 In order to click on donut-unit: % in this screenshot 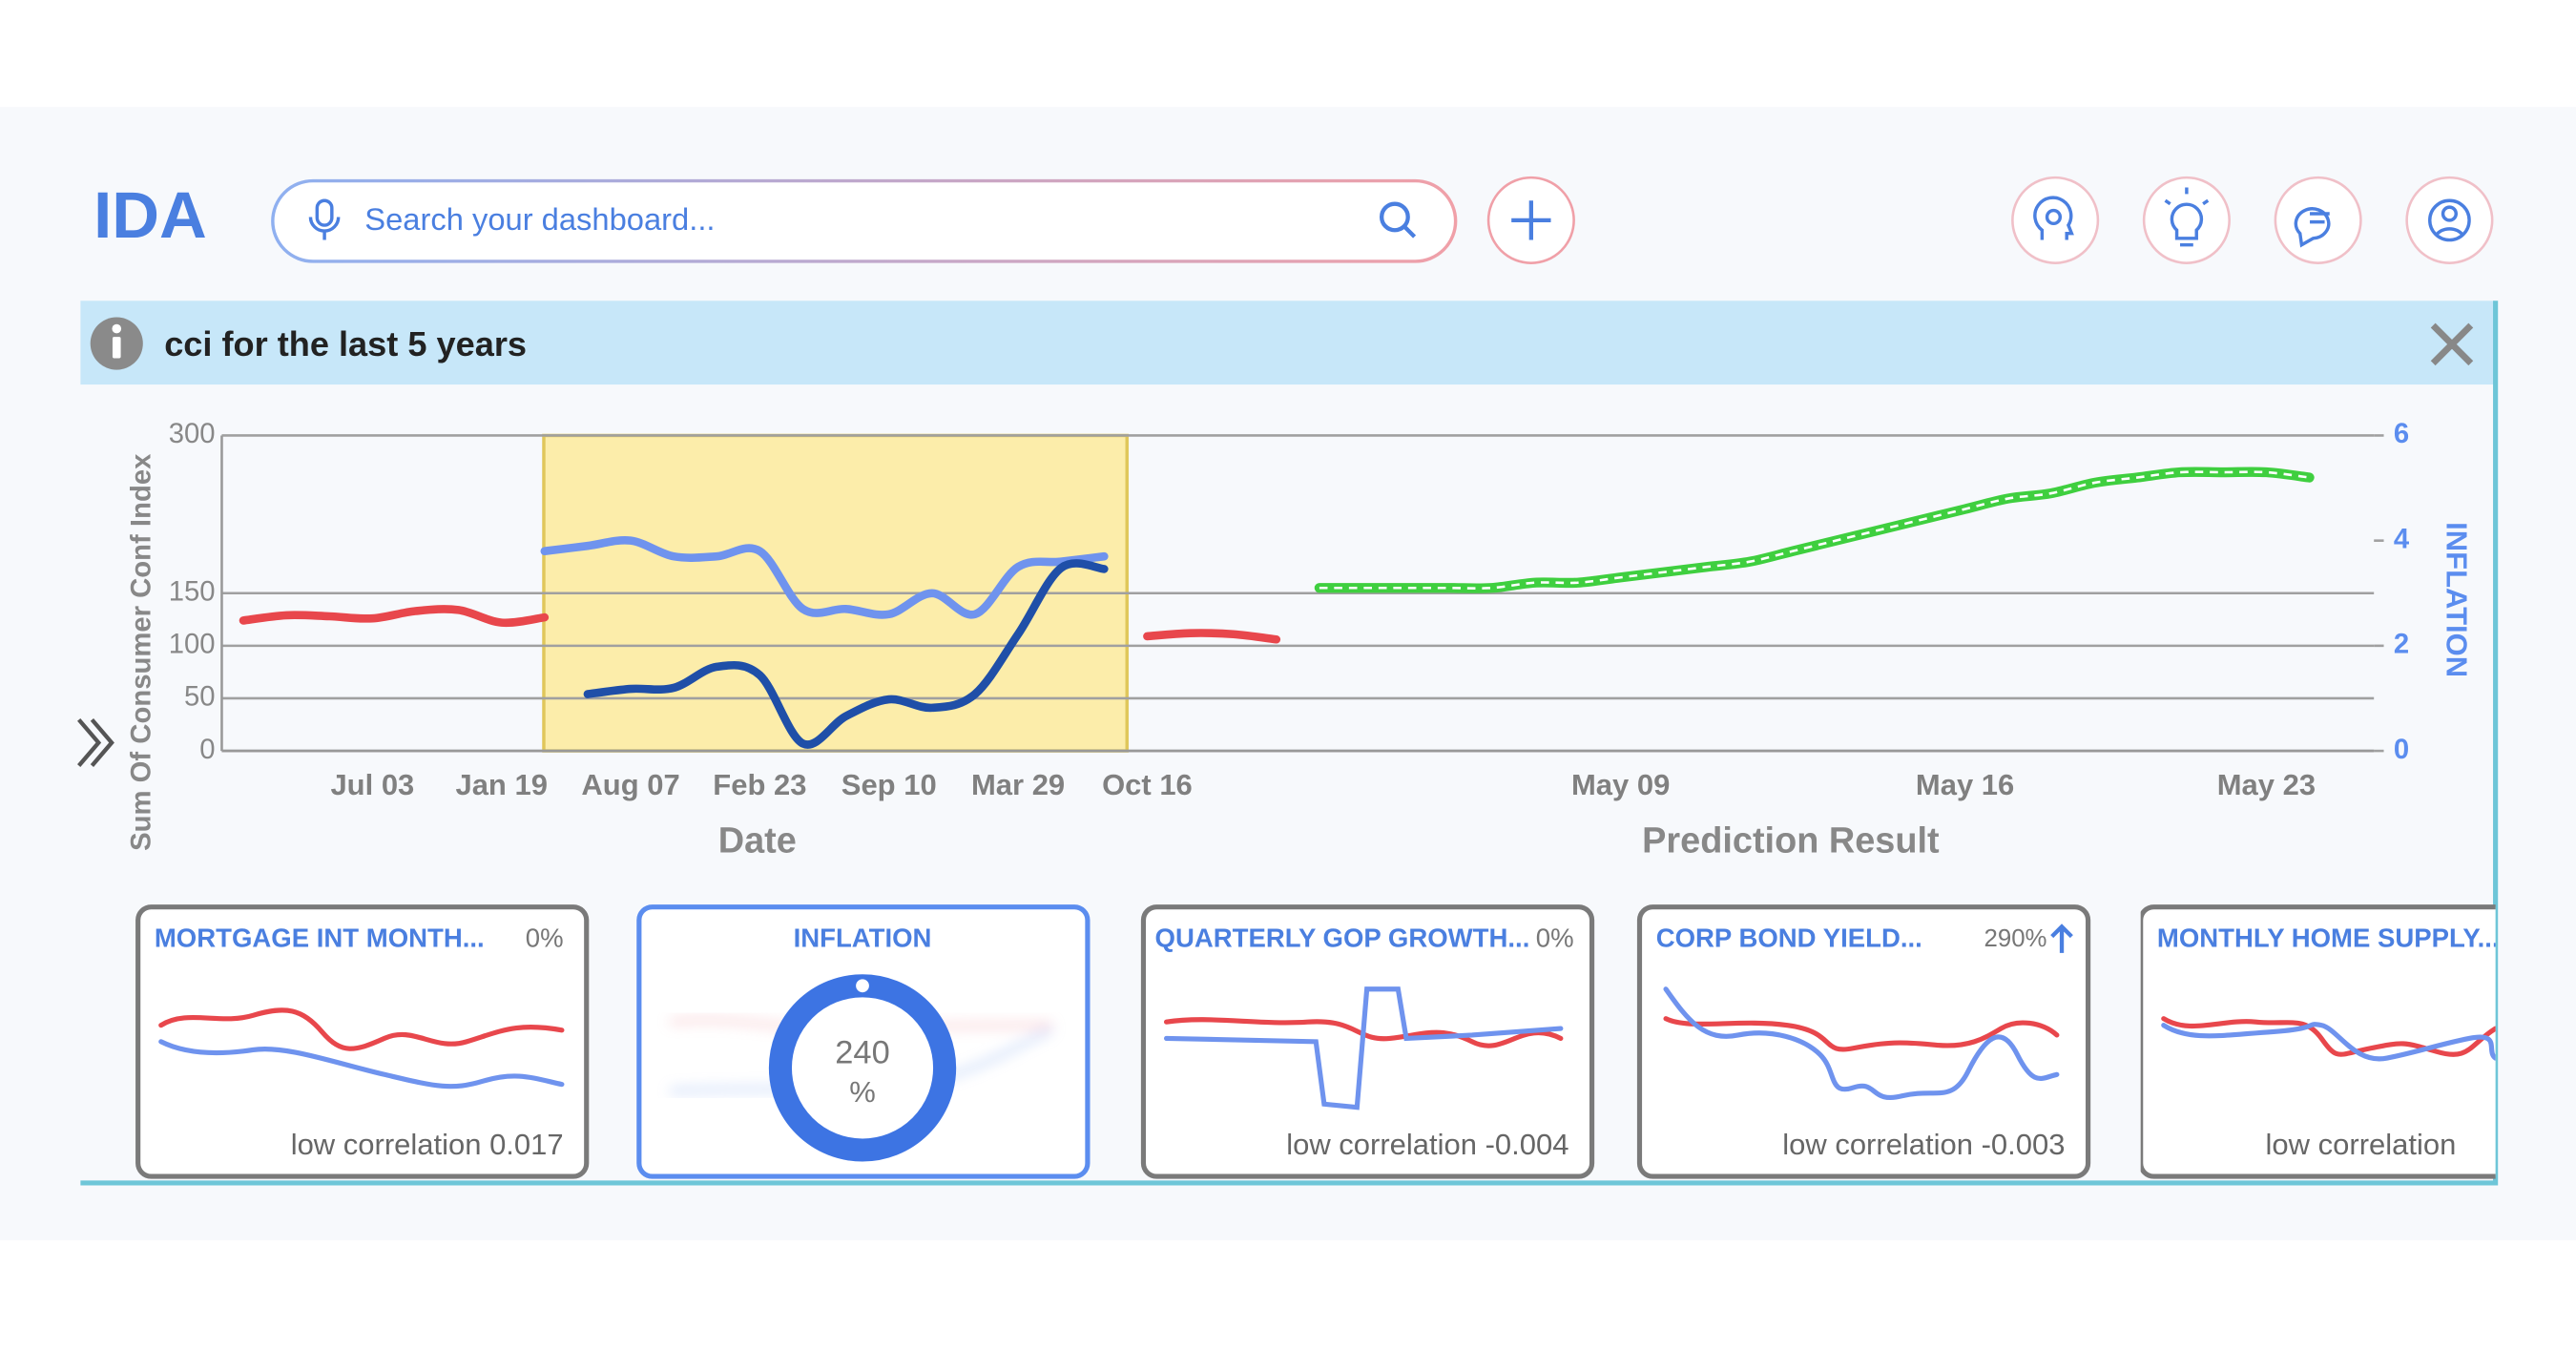, I will do `click(862, 1092)`.